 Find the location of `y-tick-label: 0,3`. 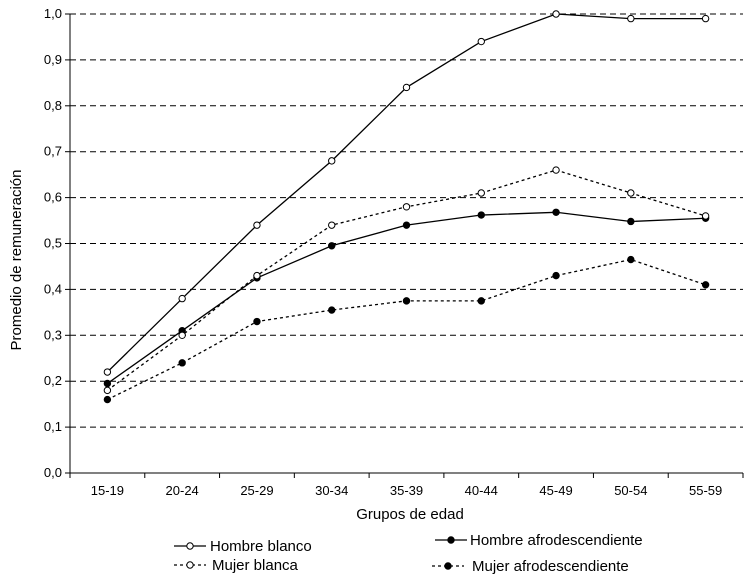

y-tick-label: 0,3 is located at coordinates (53, 334).